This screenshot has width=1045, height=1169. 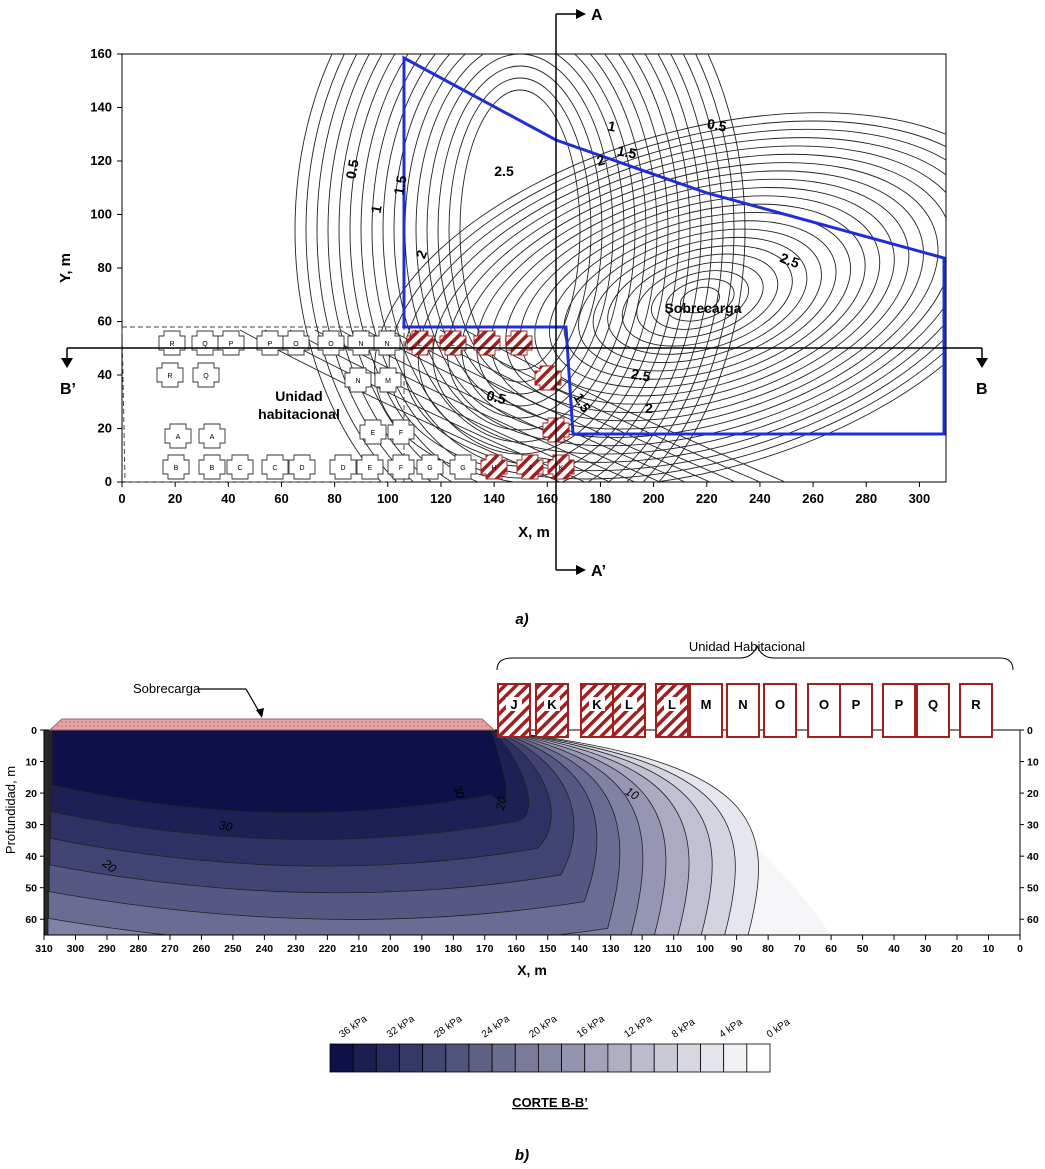 I want to click on legend-label: 32 kPa, so click(x=401, y=1026).